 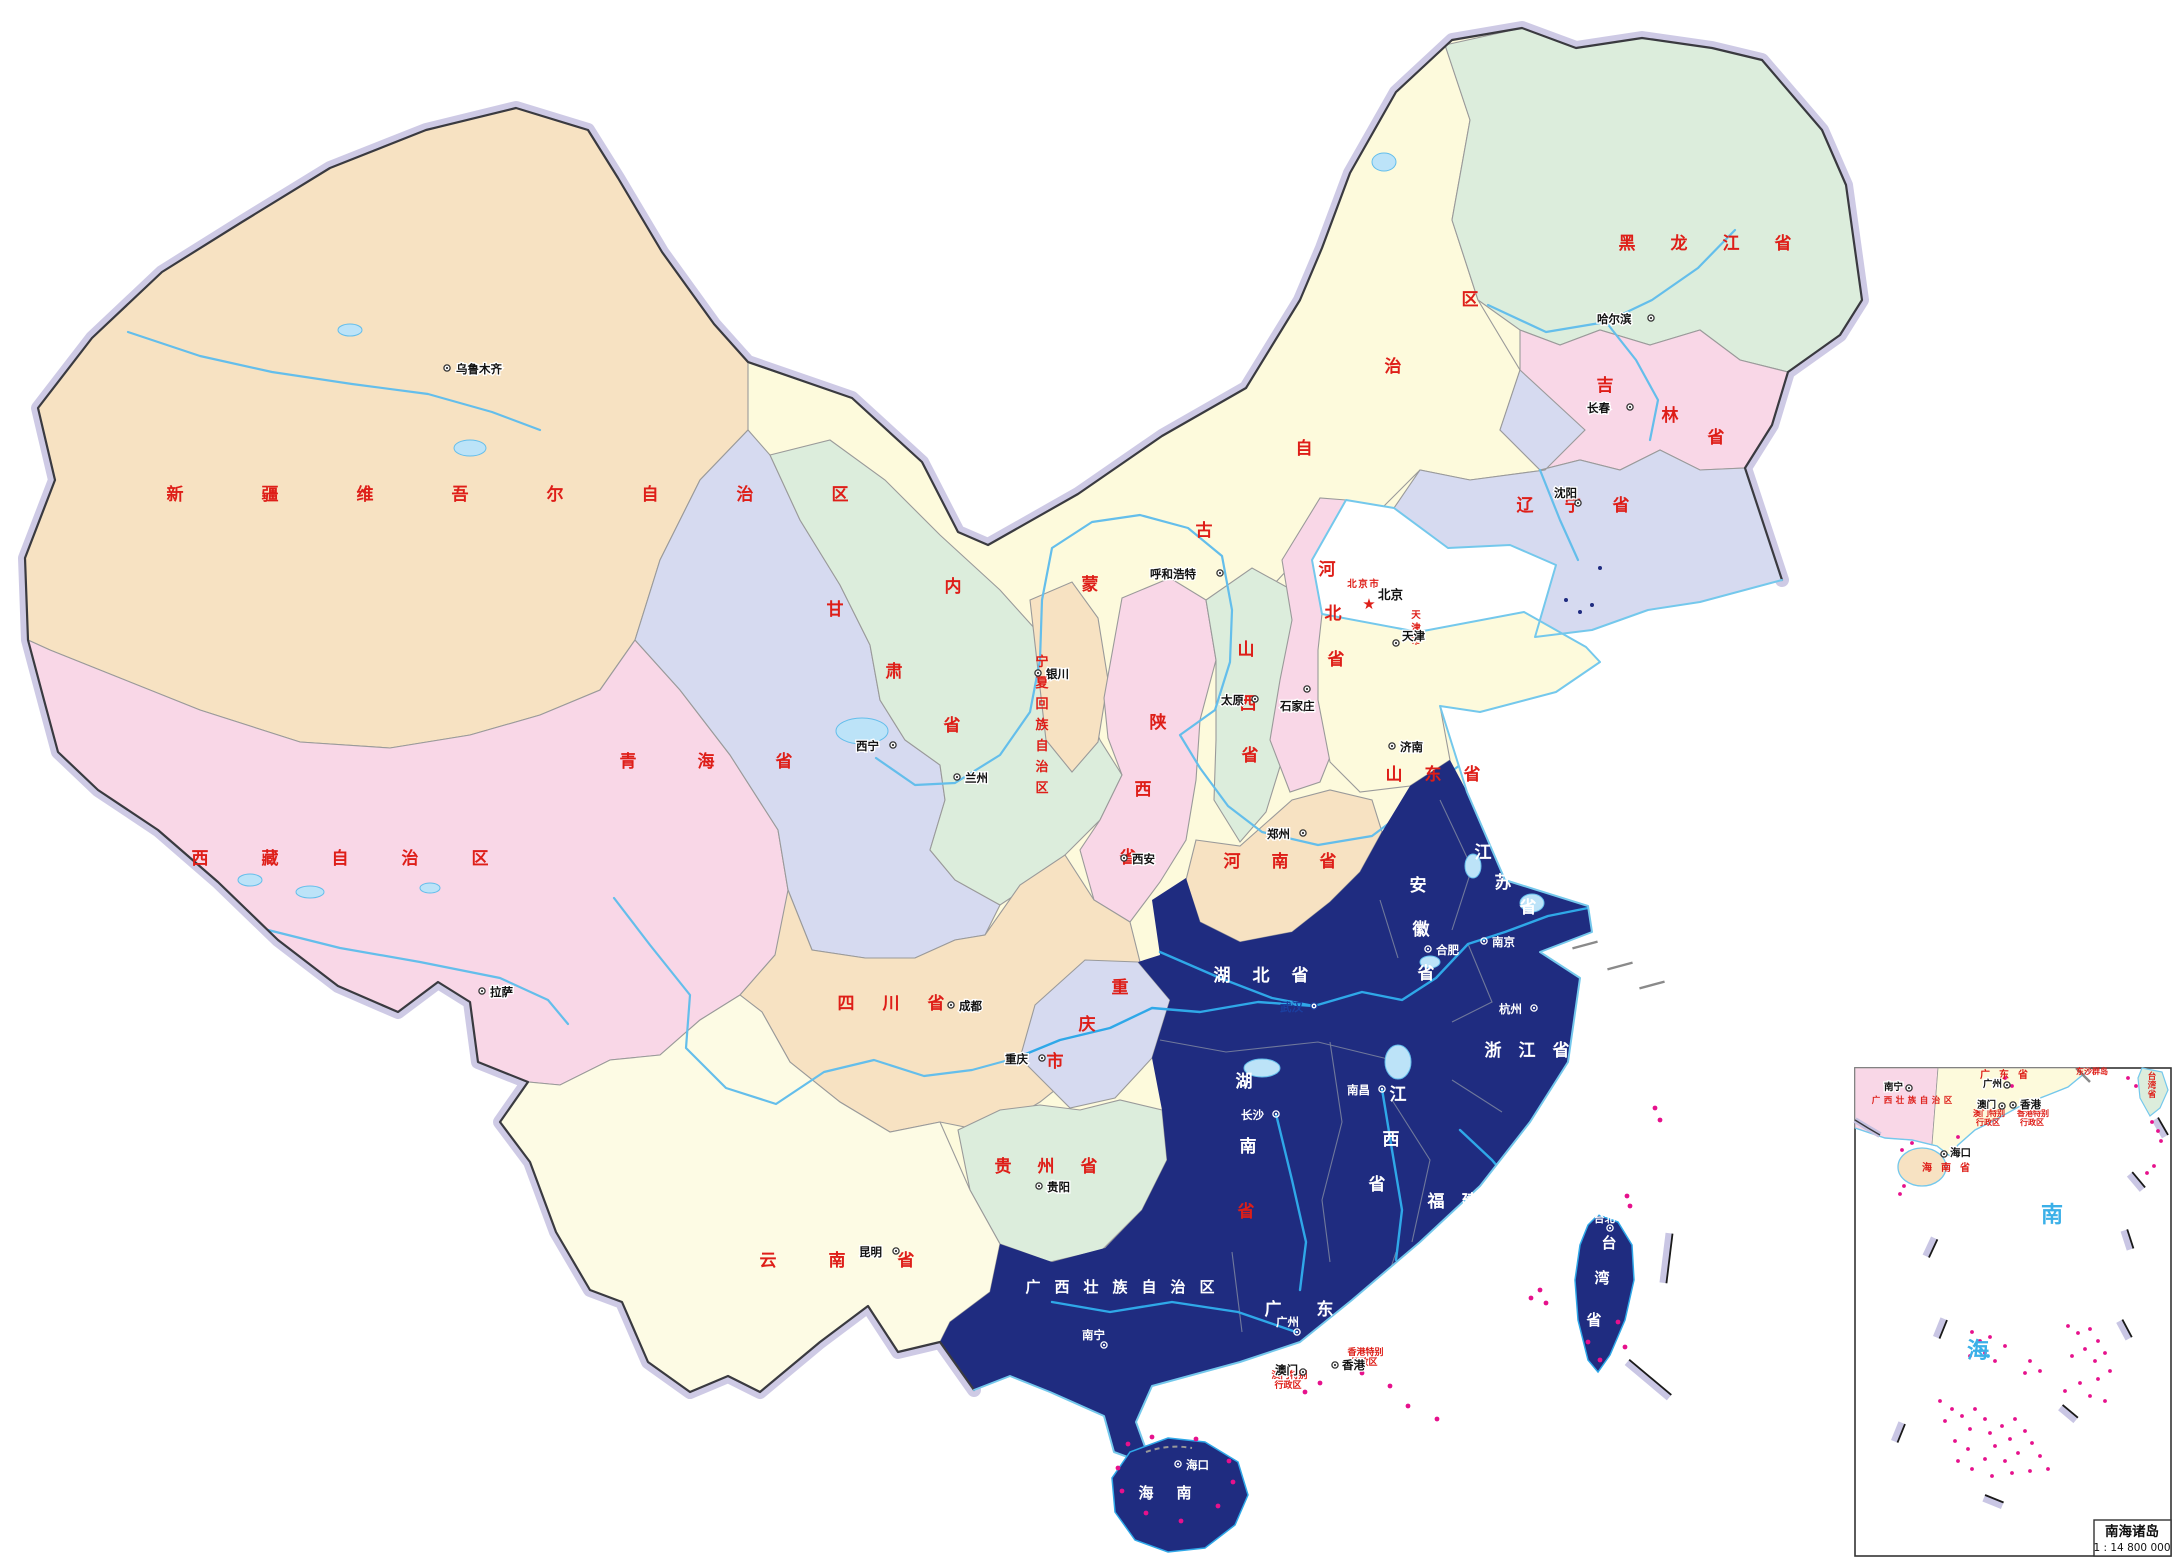 What do you see at coordinates (1894, 1087) in the screenshot?
I see `inset-city-nanning-label: 南宁` at bounding box center [1894, 1087].